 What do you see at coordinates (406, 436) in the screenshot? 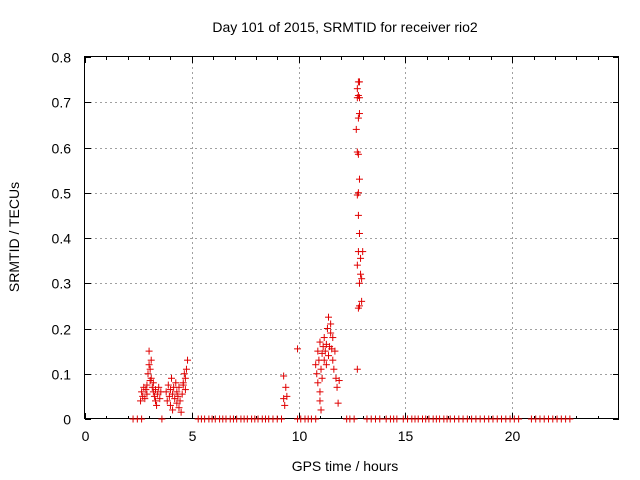
I see `x-tick-label: 15` at bounding box center [406, 436].